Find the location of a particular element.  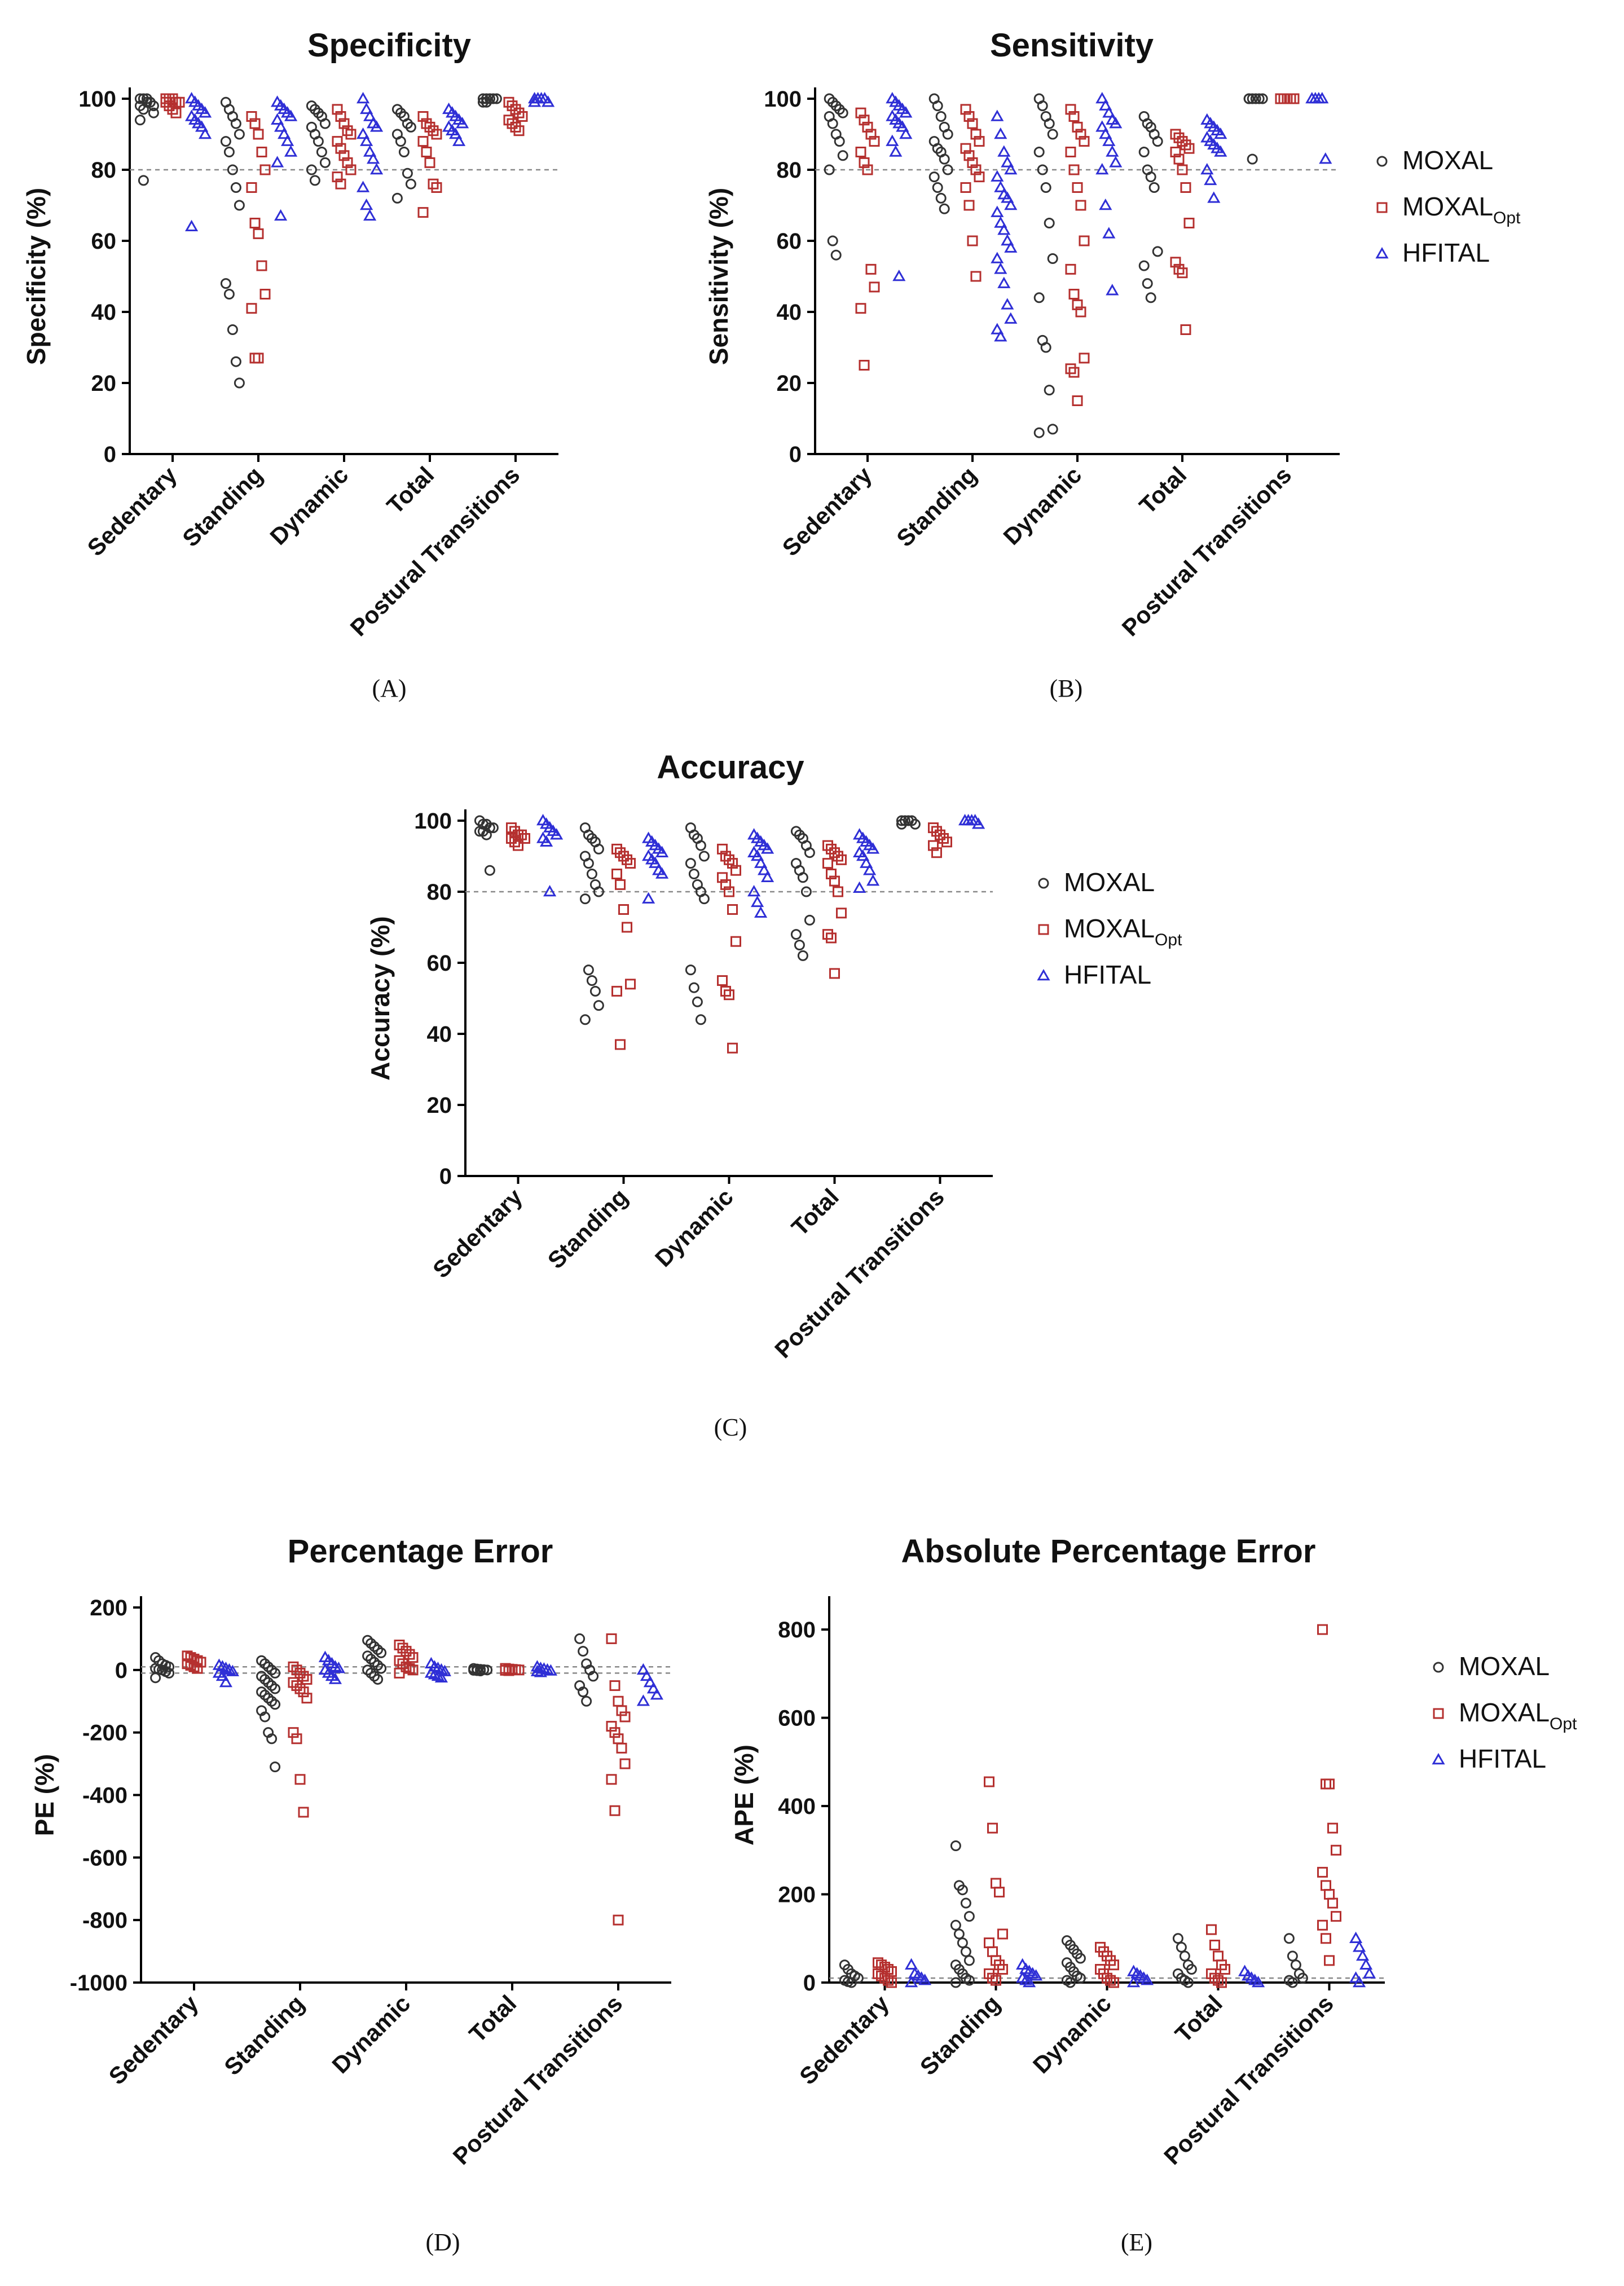

legend-marker is located at coordinates (1438, 1714).